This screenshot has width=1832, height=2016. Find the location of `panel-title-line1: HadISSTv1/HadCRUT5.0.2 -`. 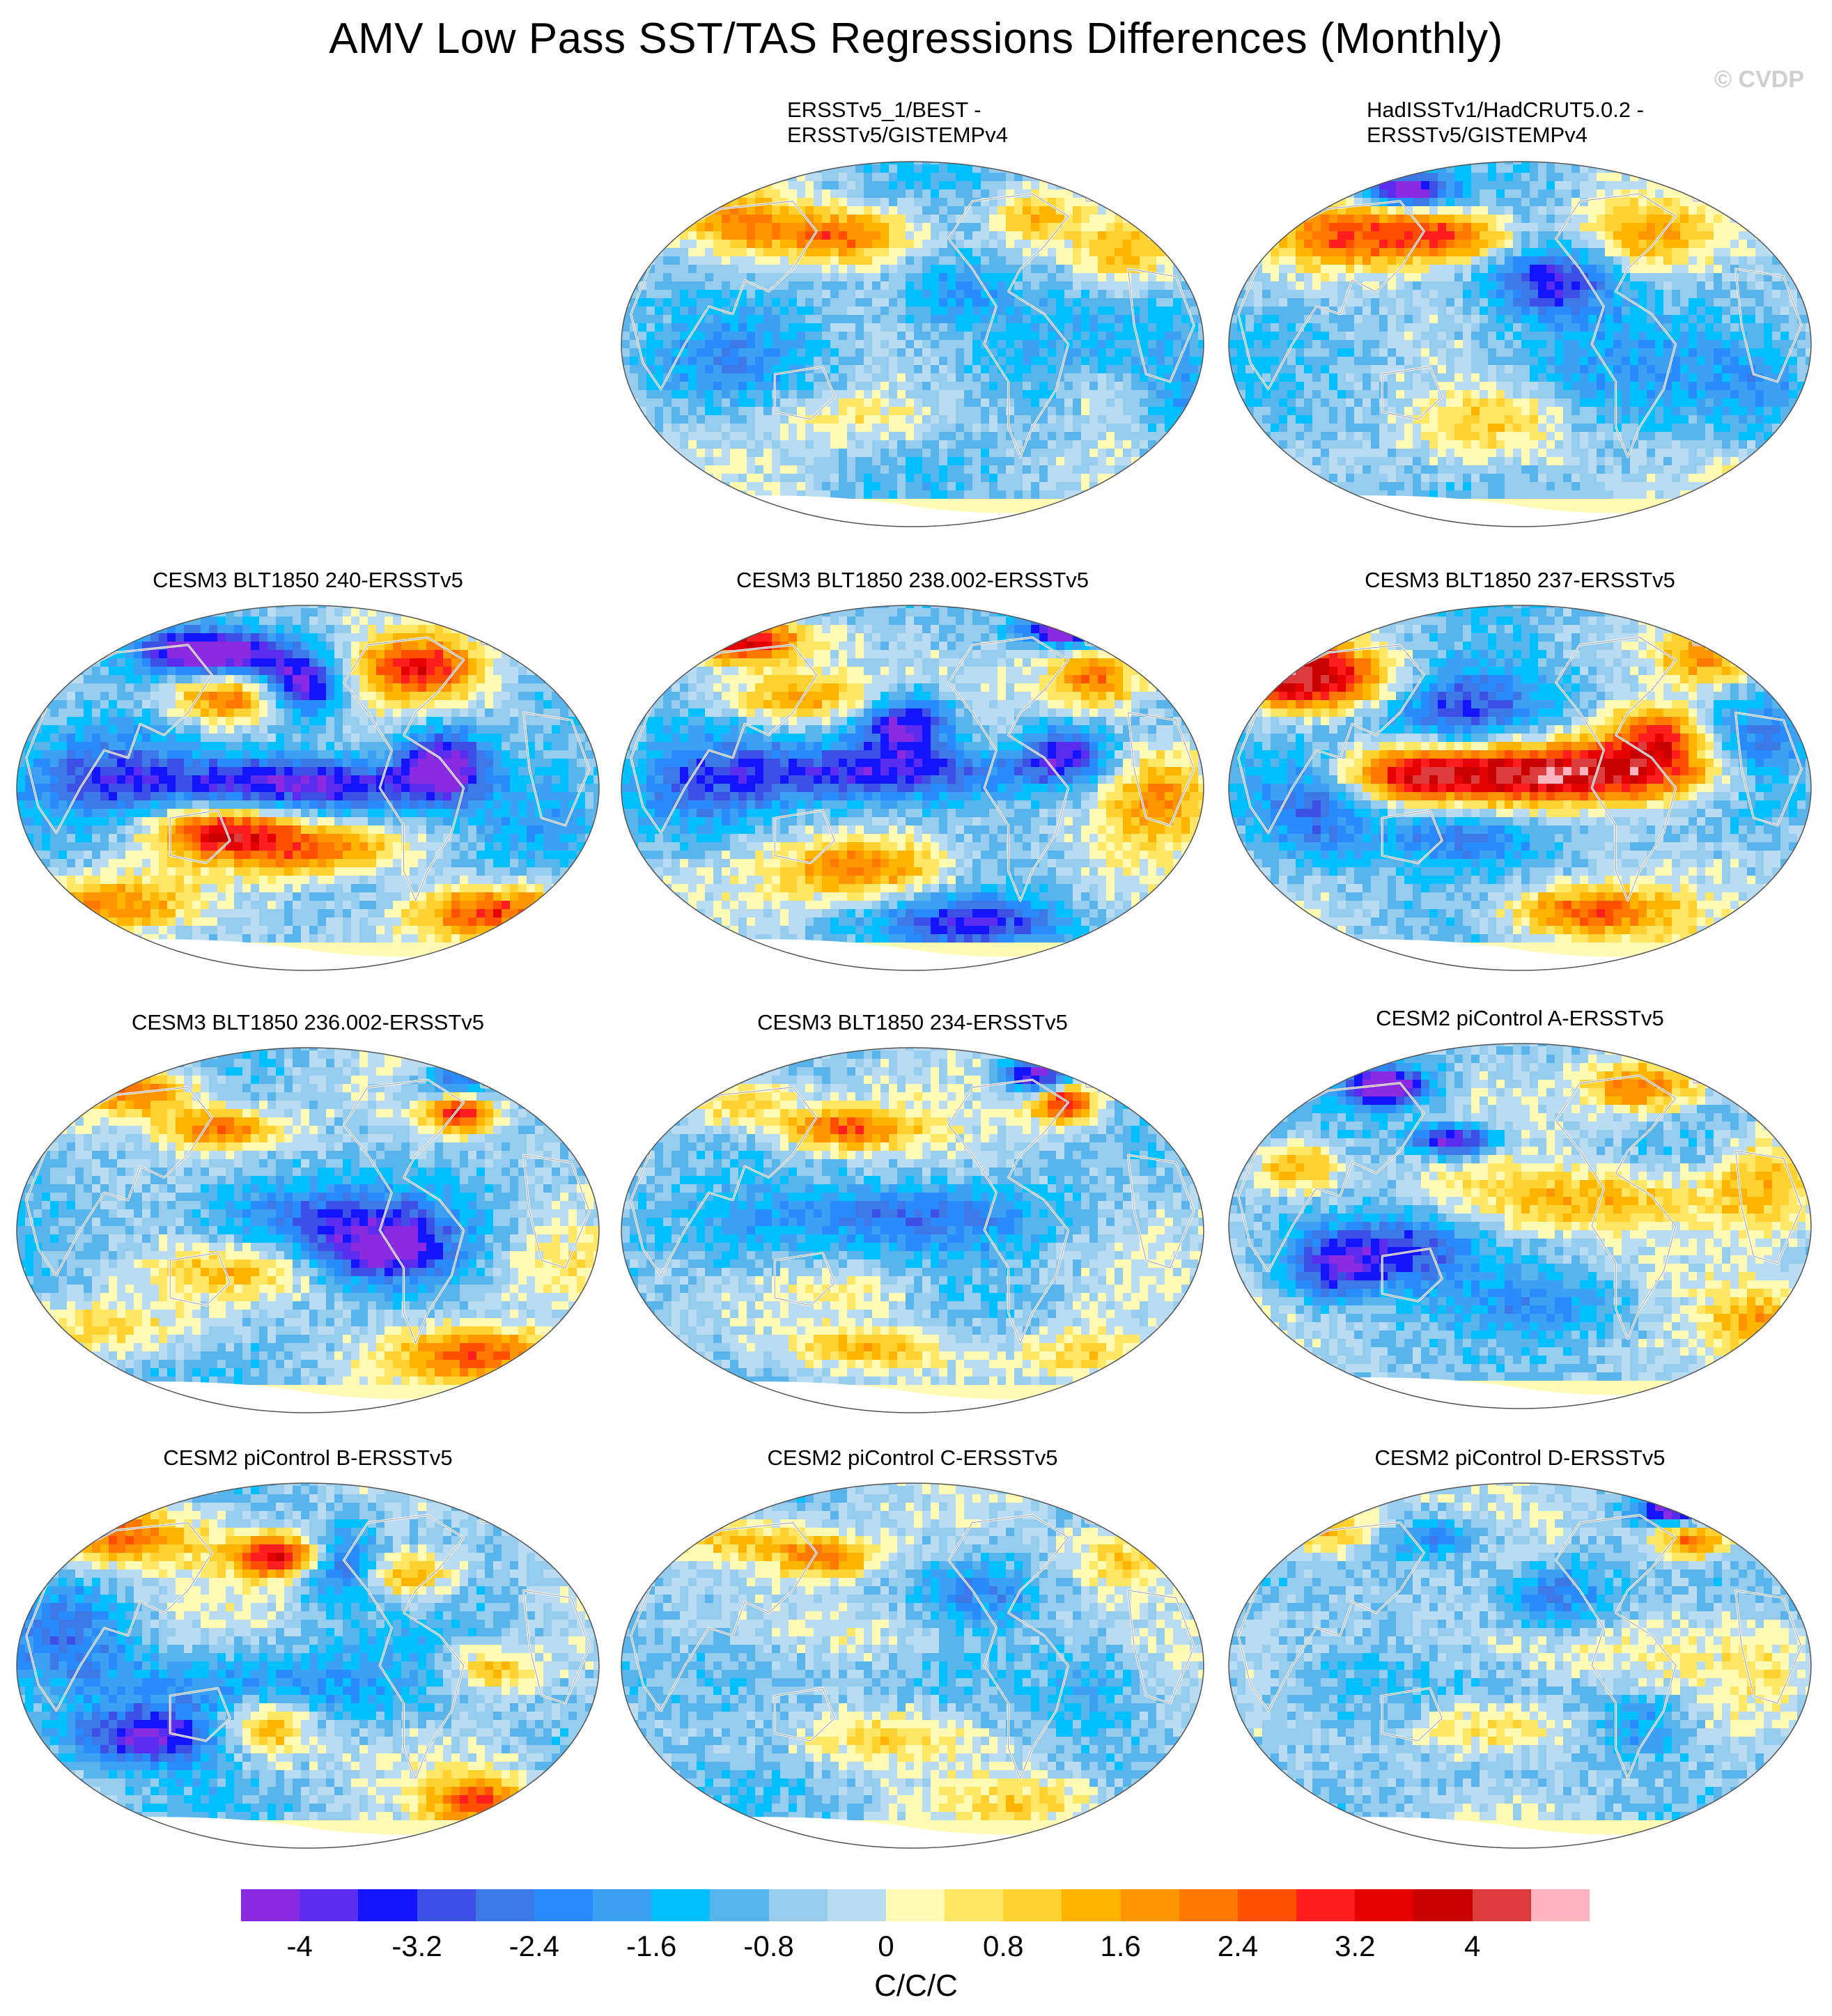

panel-title-line1: HadISSTv1/HadCRUT5.0.2 - is located at coordinates (1593, 110).